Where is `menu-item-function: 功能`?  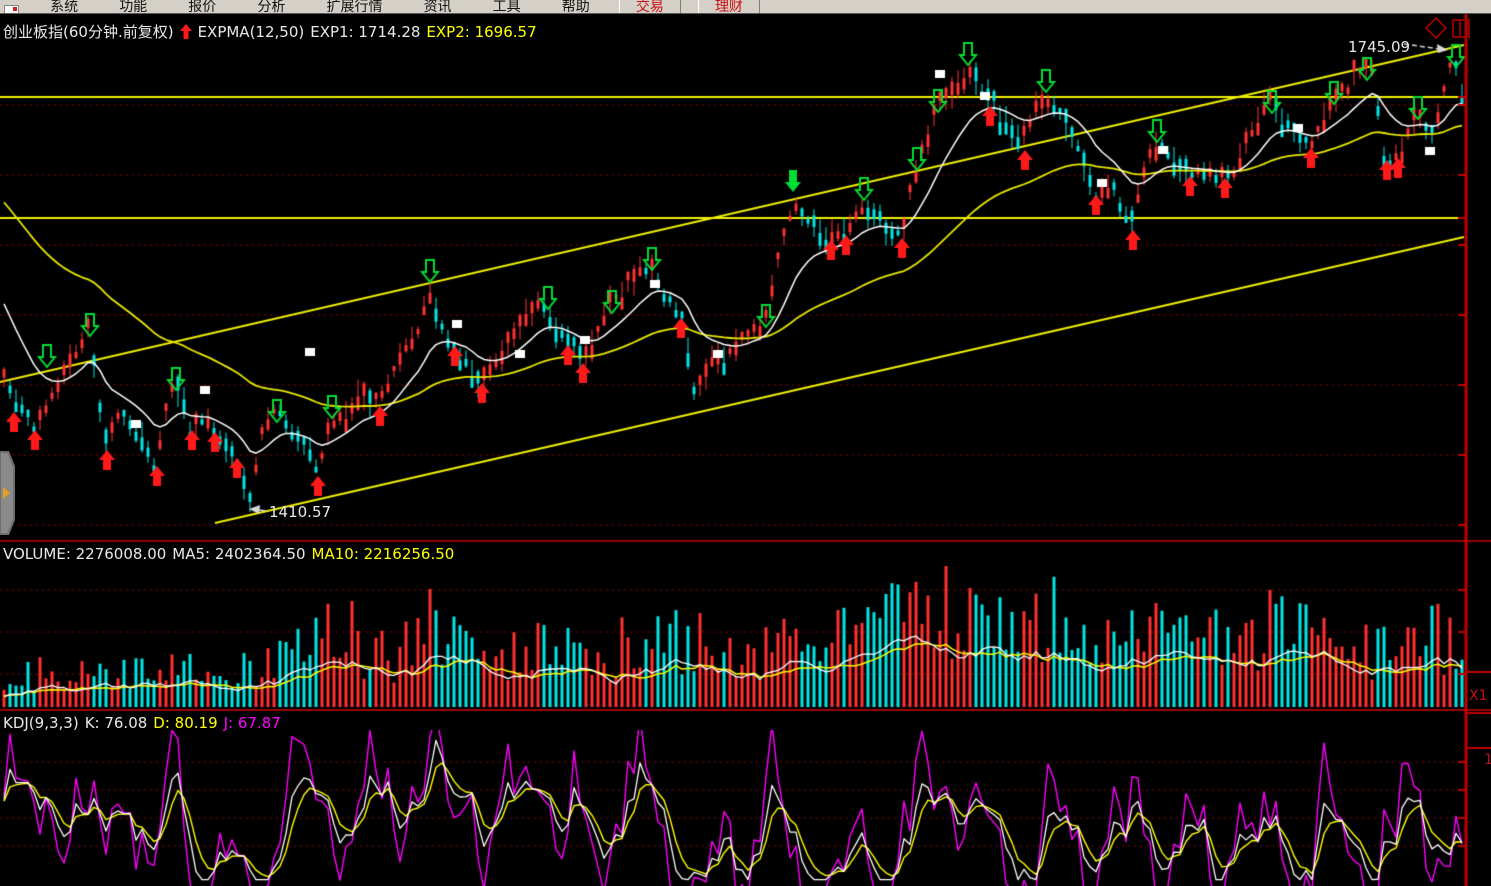 menu-item-function: 功能 is located at coordinates (133, 7).